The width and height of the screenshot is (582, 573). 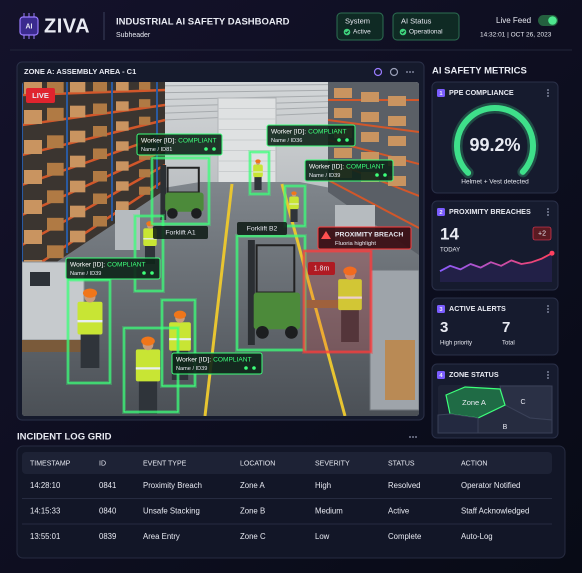 I want to click on status-check-mark, so click(x=403, y=32).